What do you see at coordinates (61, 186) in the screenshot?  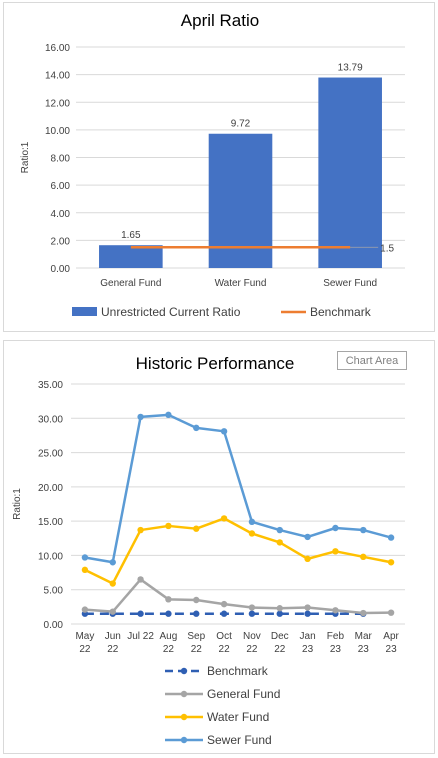 I see `y-tick-label: 6.00` at bounding box center [61, 186].